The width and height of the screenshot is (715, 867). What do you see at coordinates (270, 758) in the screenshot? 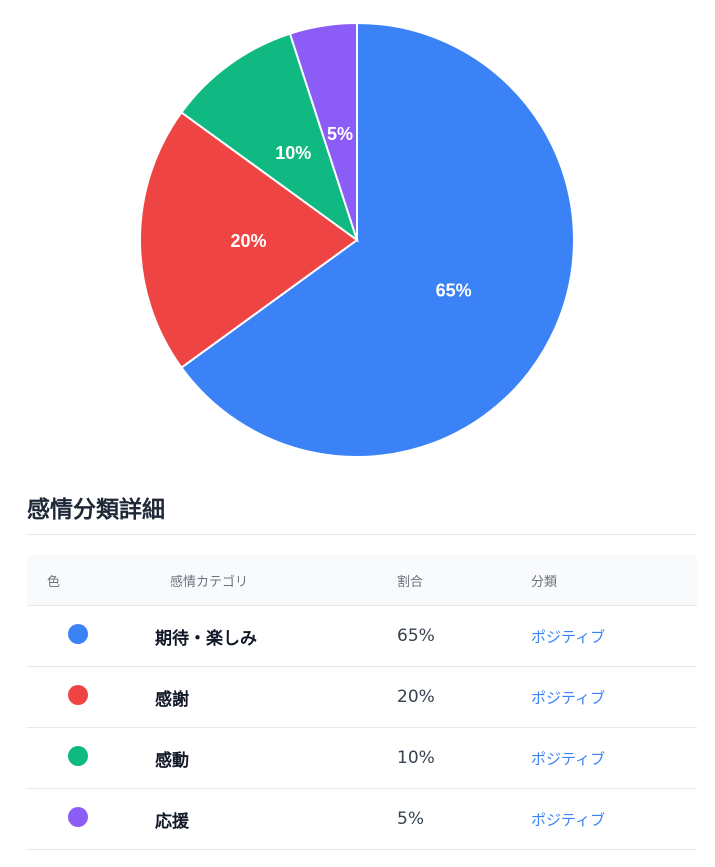
I see `category-cell: 感動` at bounding box center [270, 758].